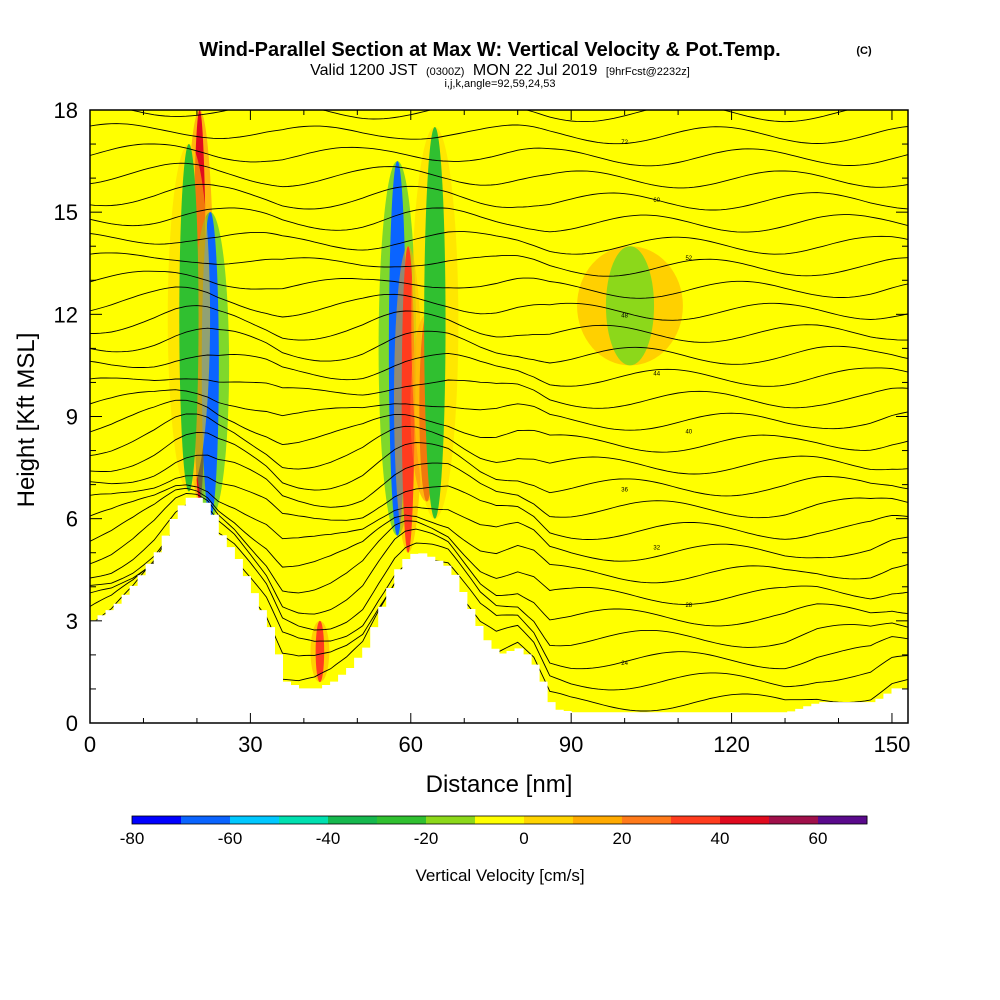  I want to click on colorbar-label: Vertical Velocity [cm/s], so click(499, 875).